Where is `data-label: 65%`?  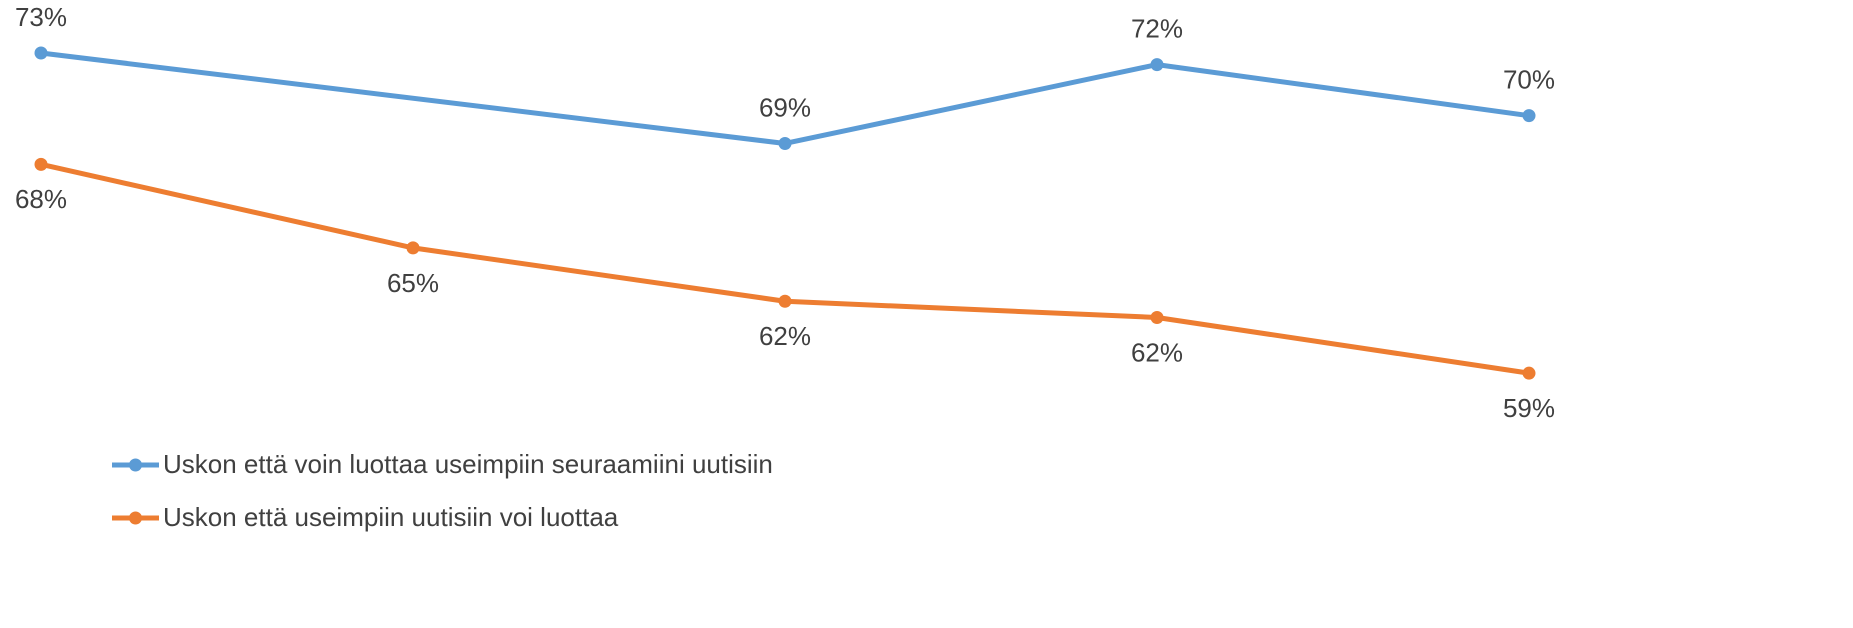 data-label: 65% is located at coordinates (413, 283).